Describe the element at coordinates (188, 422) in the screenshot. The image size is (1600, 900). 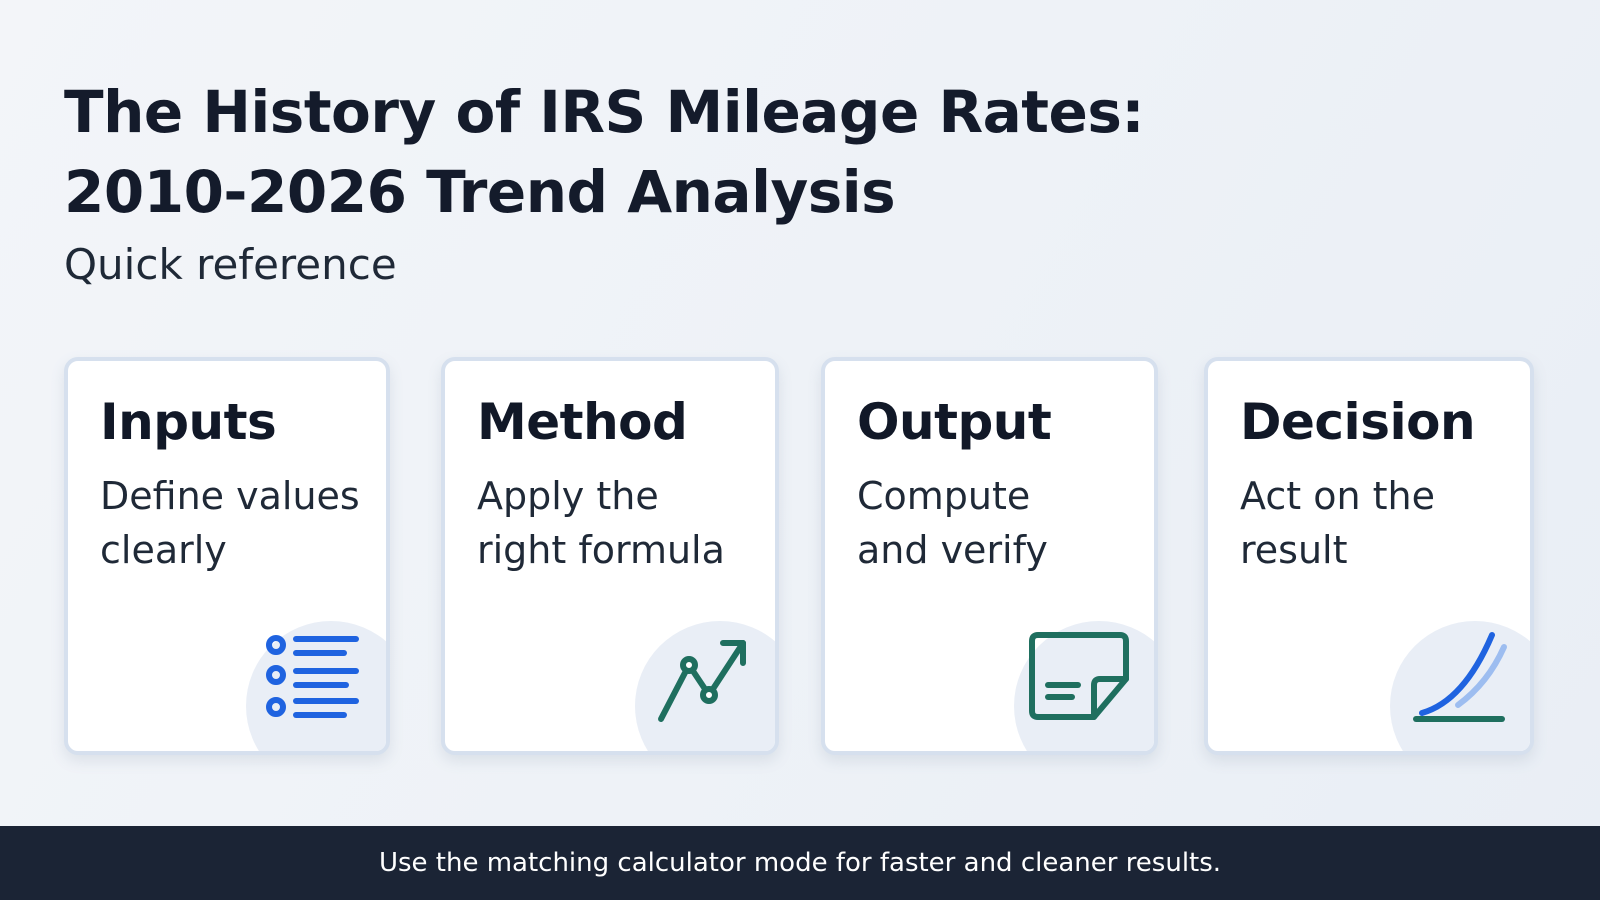
I see `card-title: Inputs` at that location.